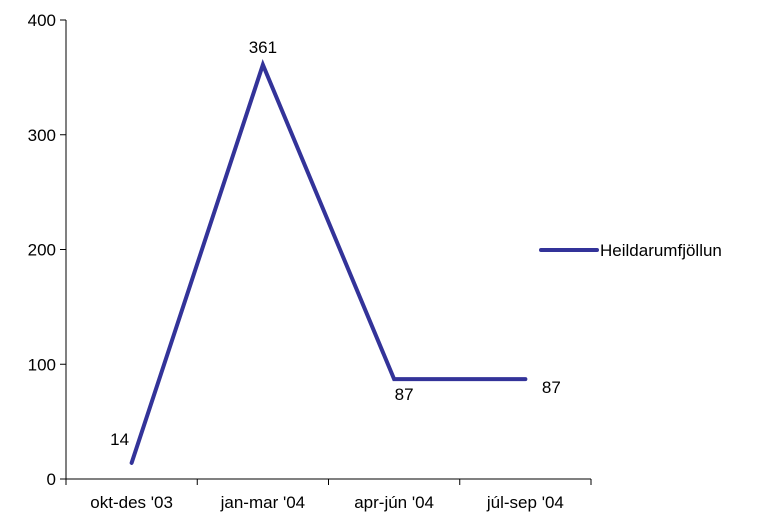  I want to click on data-label: 361, so click(263, 47).